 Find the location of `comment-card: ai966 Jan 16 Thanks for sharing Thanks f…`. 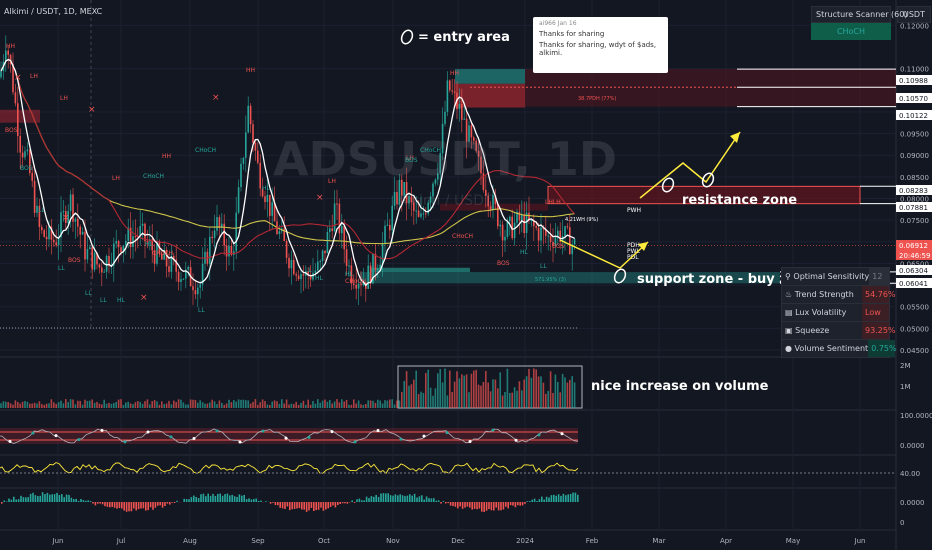

comment-card: ai966 Jan 16 Thanks for sharing Thanks f… is located at coordinates (600, 45).